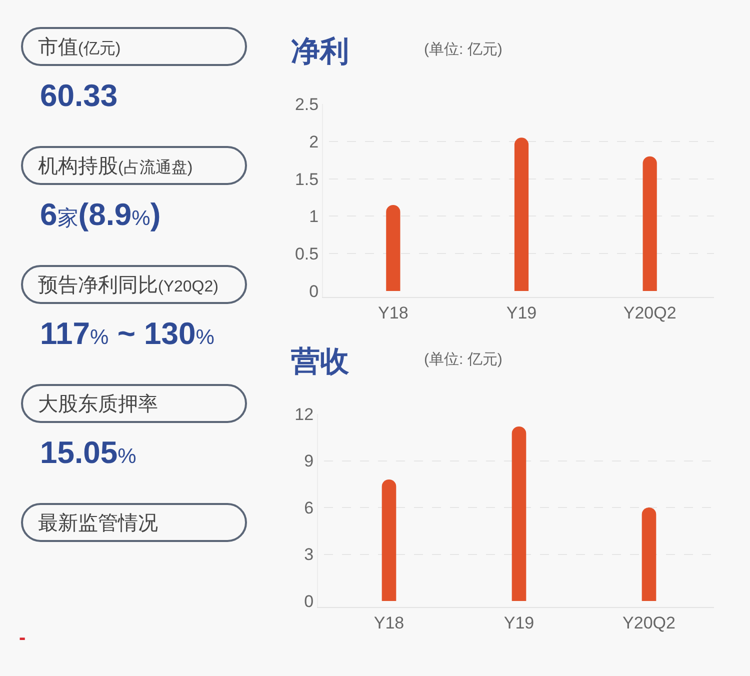  Describe the element at coordinates (79, 96) in the screenshot. I see `text: 60.33` at that location.